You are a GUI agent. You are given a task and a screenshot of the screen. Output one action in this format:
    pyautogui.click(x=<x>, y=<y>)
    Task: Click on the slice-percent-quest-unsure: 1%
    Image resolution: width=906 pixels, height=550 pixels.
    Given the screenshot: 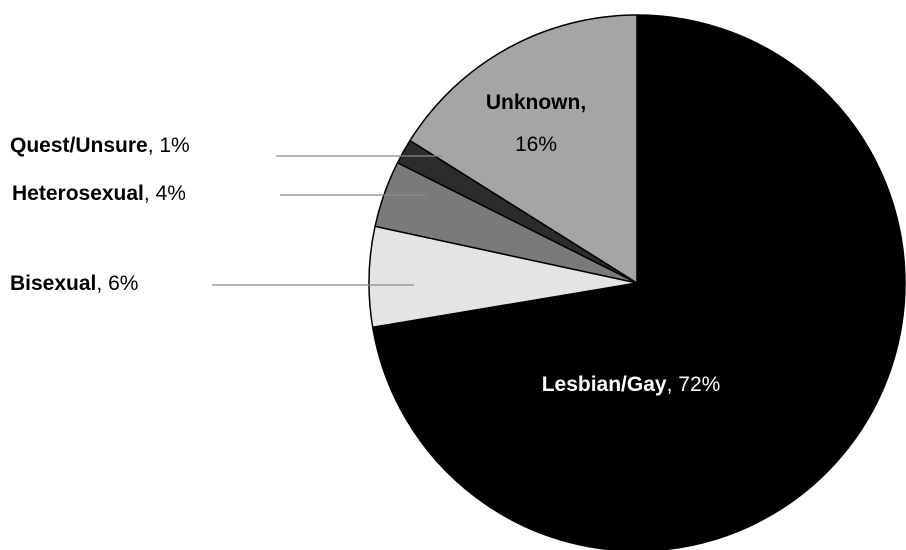 What is the action you would take?
    pyautogui.click(x=174, y=145)
    